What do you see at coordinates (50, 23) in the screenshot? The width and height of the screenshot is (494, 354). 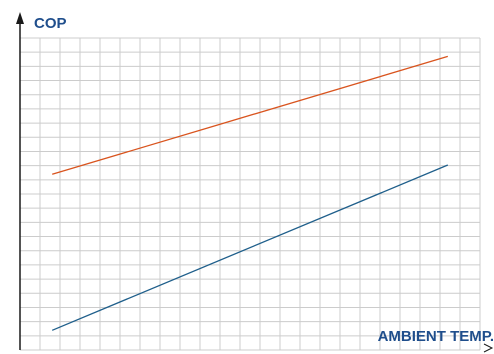 I see `y-axis-title: COP` at bounding box center [50, 23].